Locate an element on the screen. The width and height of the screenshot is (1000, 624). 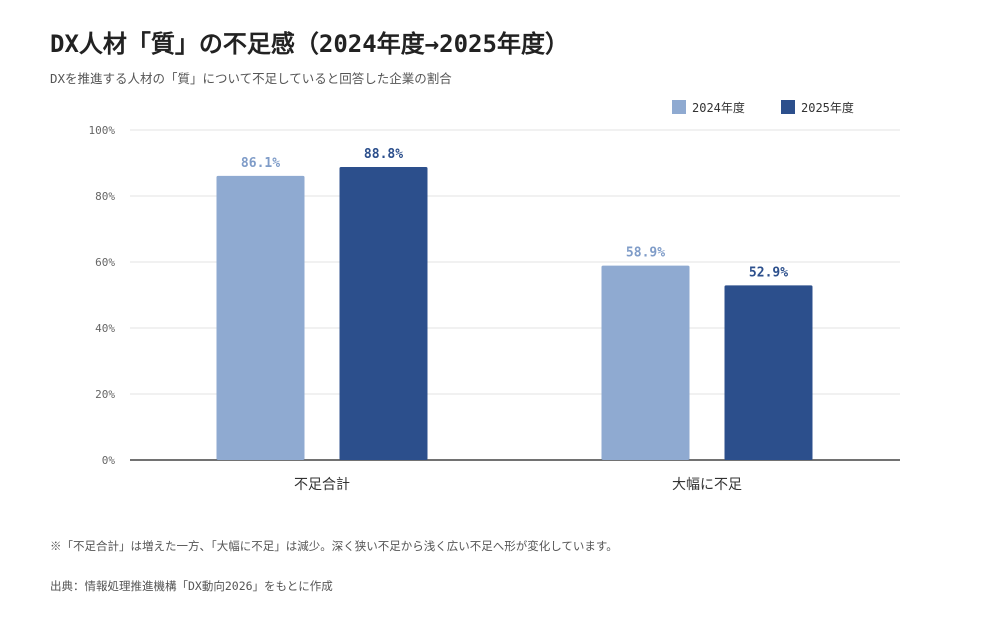
y-axis-ticks: 0% 20% 40% 60% 80% 100% is located at coordinates (102, 295).